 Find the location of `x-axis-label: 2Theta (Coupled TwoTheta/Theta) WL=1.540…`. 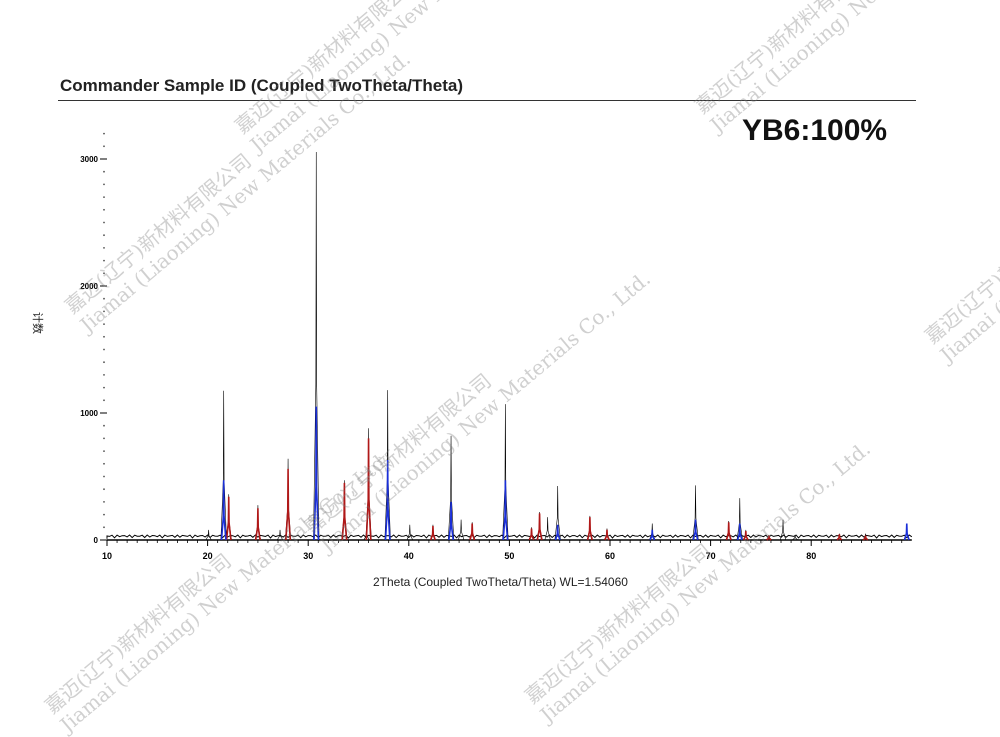

x-axis-label: 2Theta (Coupled TwoTheta/Theta) WL=1.540… is located at coordinates (500, 582).